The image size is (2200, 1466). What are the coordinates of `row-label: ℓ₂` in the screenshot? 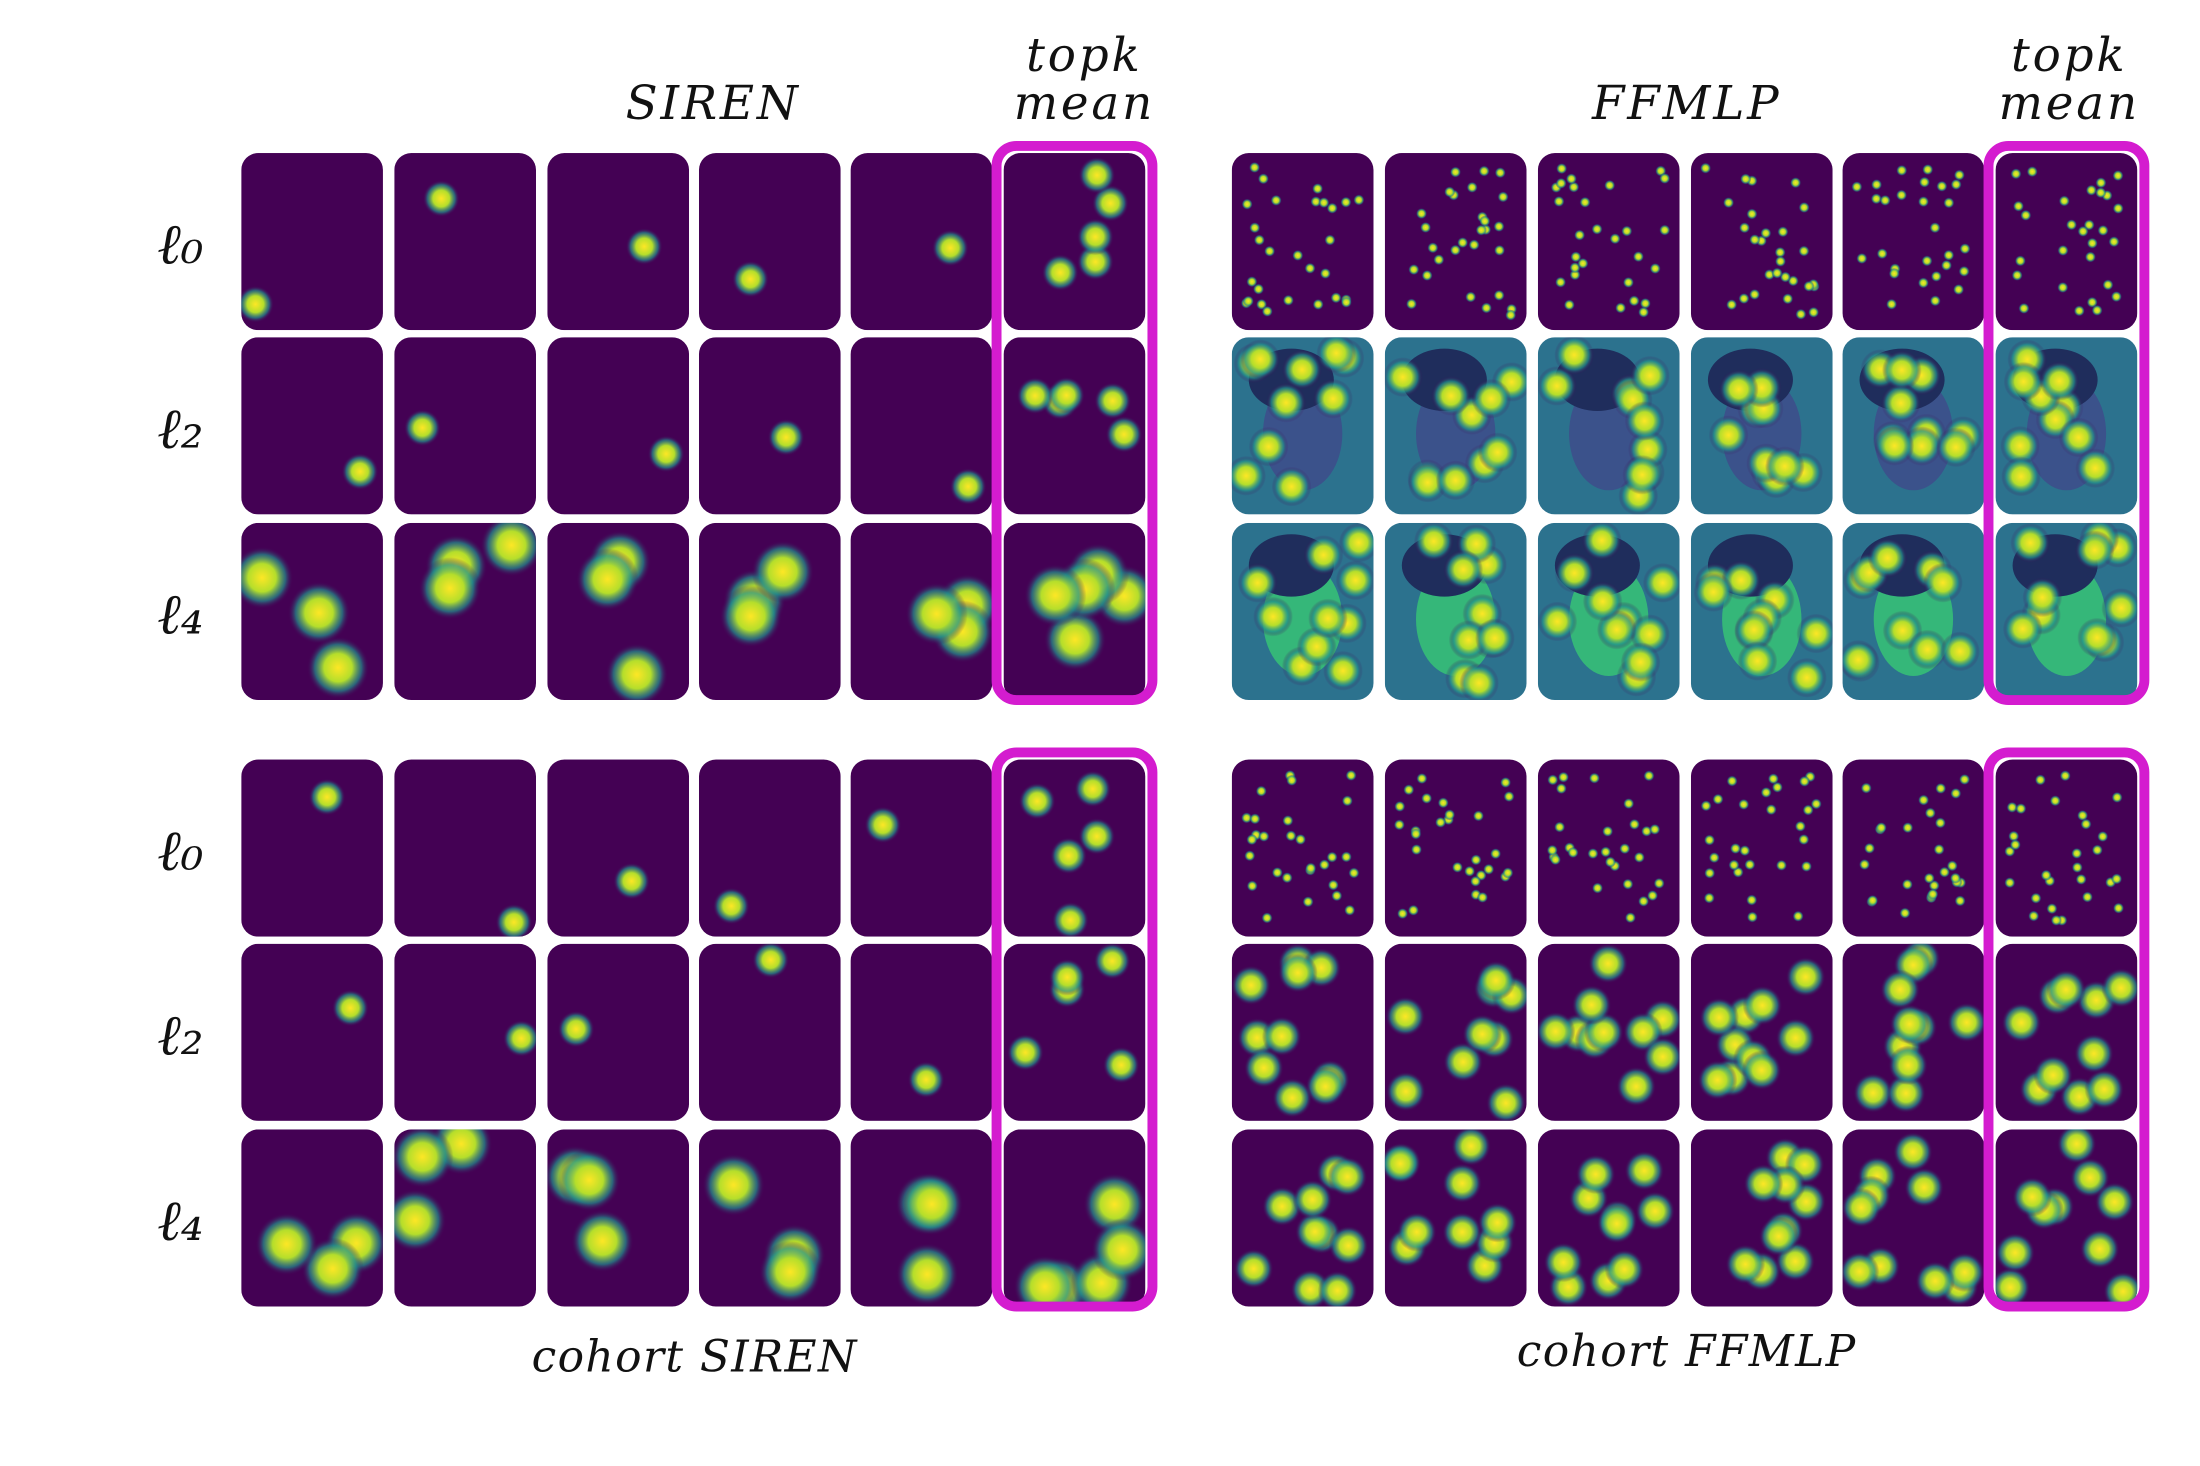 It's located at (180, 429).